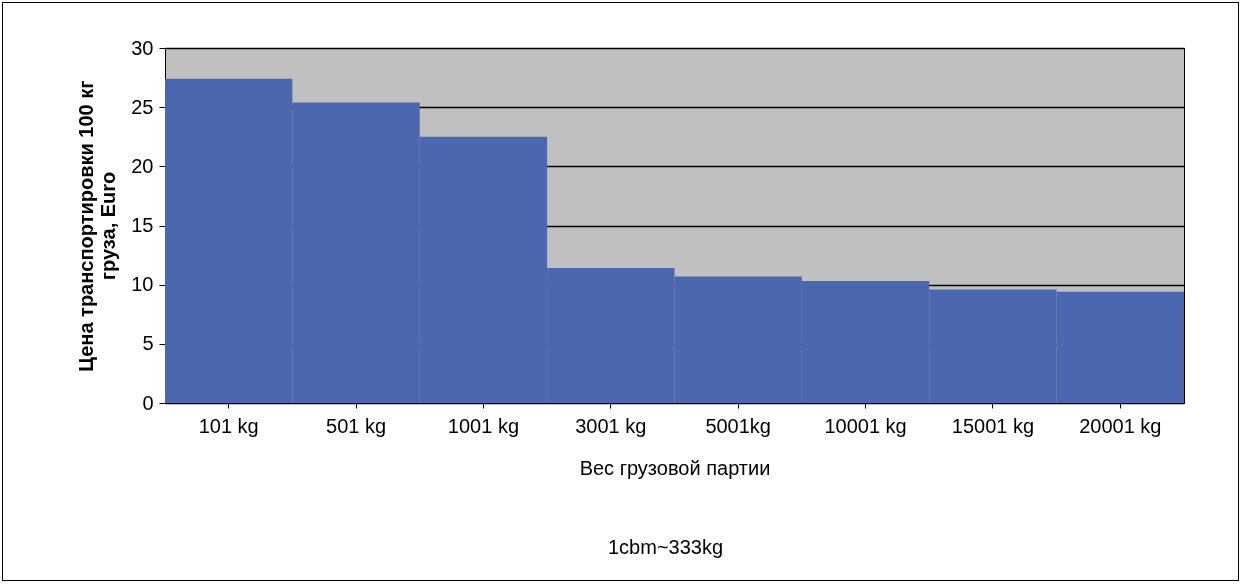  I want to click on x-tick-label: 20001 kg, so click(1120, 425).